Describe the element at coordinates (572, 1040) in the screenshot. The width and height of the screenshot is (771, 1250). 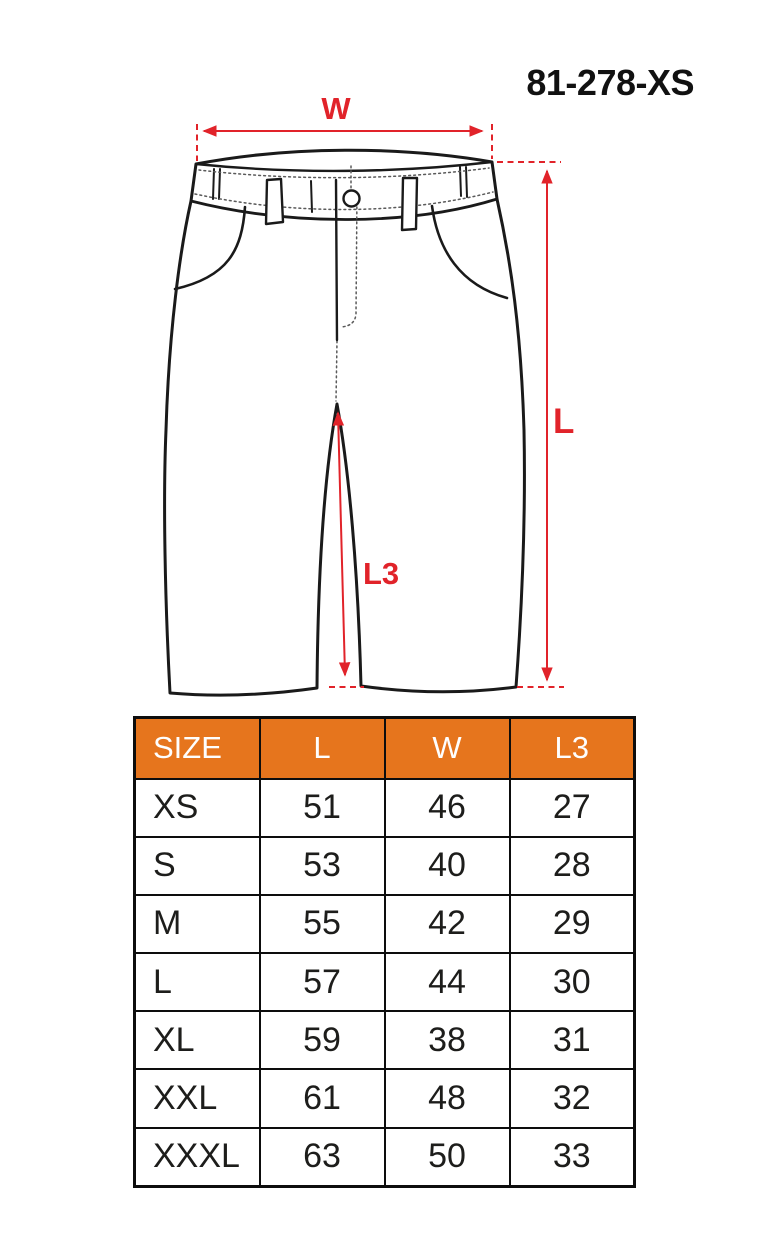
I see `l3-cell: 31` at that location.